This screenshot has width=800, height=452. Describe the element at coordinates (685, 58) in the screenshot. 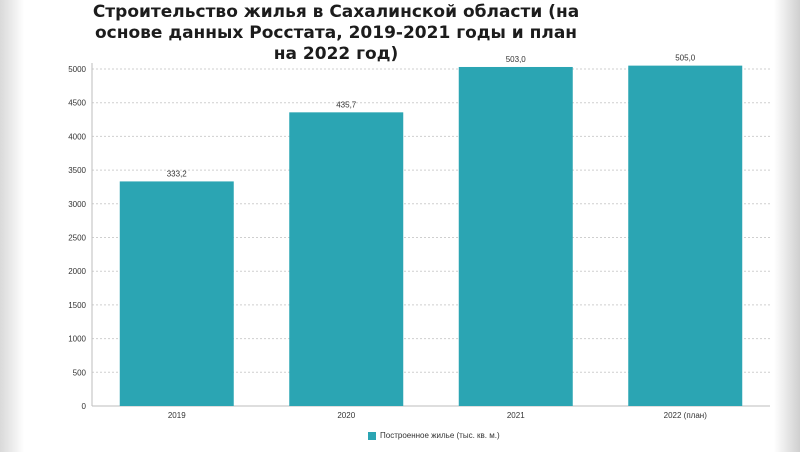

I see `data-label: 505,0` at that location.